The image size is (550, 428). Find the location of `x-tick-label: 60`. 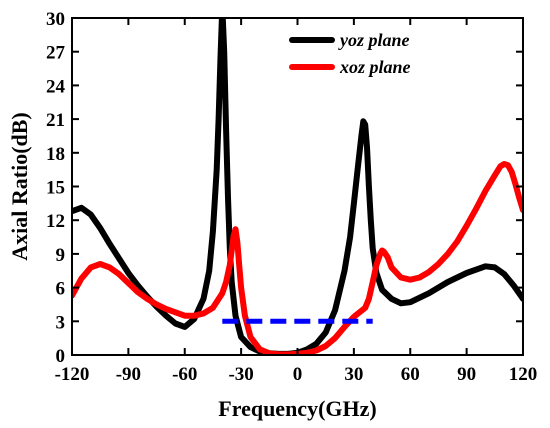

x-tick-label: 60 is located at coordinates (410, 374).